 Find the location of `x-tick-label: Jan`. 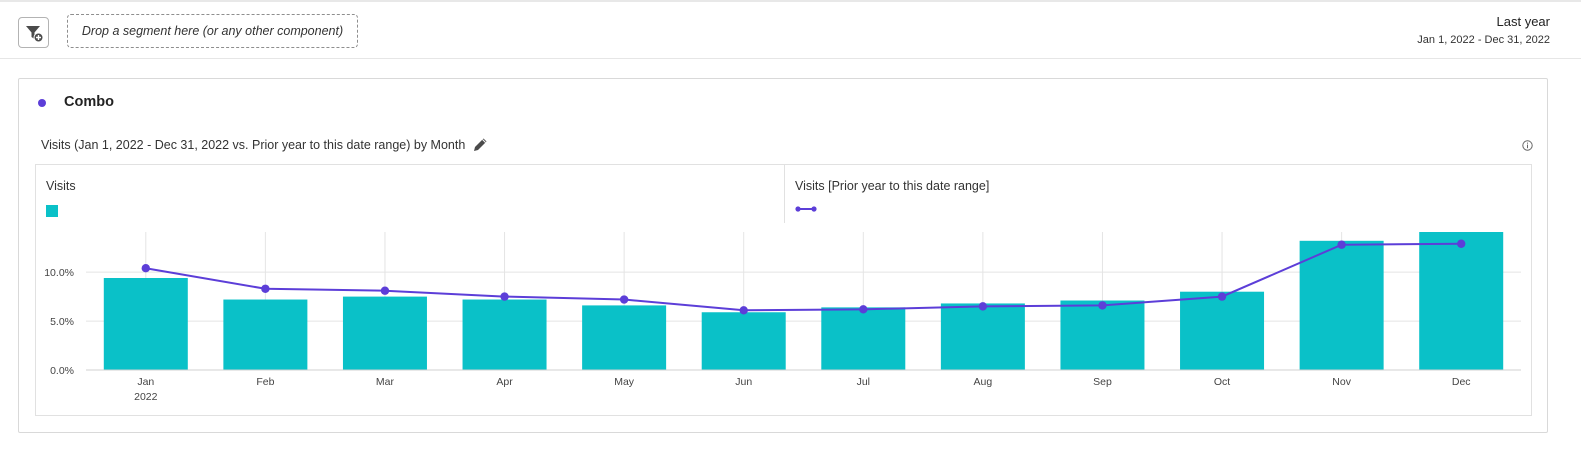

x-tick-label: Jan is located at coordinates (145, 382).